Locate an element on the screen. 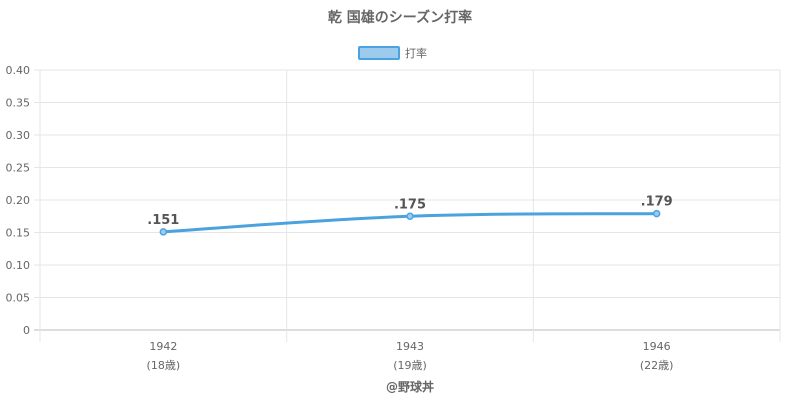 The height and width of the screenshot is (400, 800). x-tick-label: 1942 is located at coordinates (163, 346).